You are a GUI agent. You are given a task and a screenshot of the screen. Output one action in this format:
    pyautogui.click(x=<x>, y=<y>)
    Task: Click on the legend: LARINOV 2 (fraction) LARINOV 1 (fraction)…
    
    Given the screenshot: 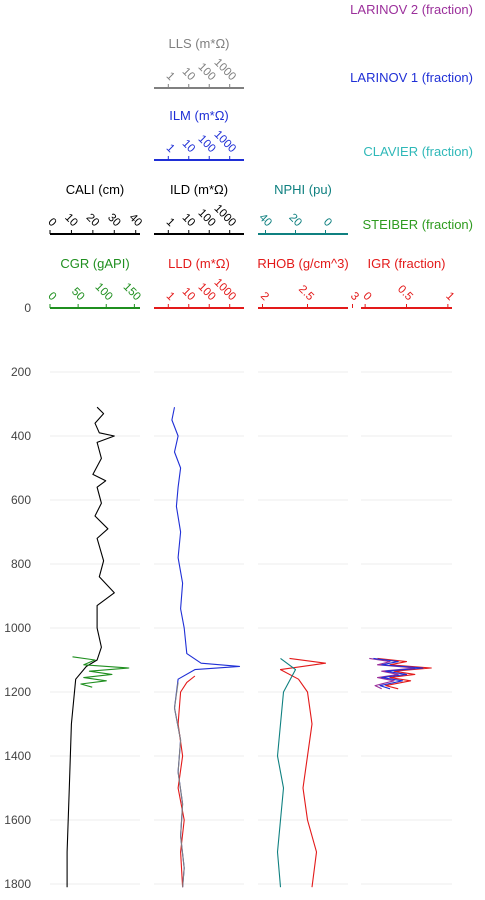 What is the action you would take?
    pyautogui.click(x=411, y=117)
    